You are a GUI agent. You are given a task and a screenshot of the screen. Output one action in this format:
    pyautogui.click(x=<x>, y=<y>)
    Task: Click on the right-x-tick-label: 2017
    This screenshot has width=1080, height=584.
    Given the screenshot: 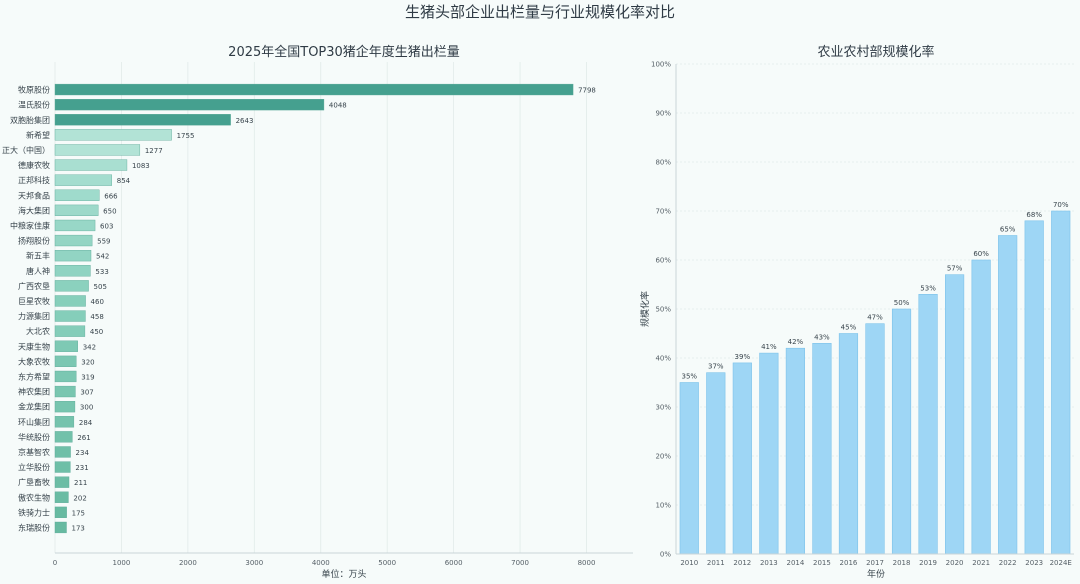 What is the action you would take?
    pyautogui.click(x=875, y=563)
    